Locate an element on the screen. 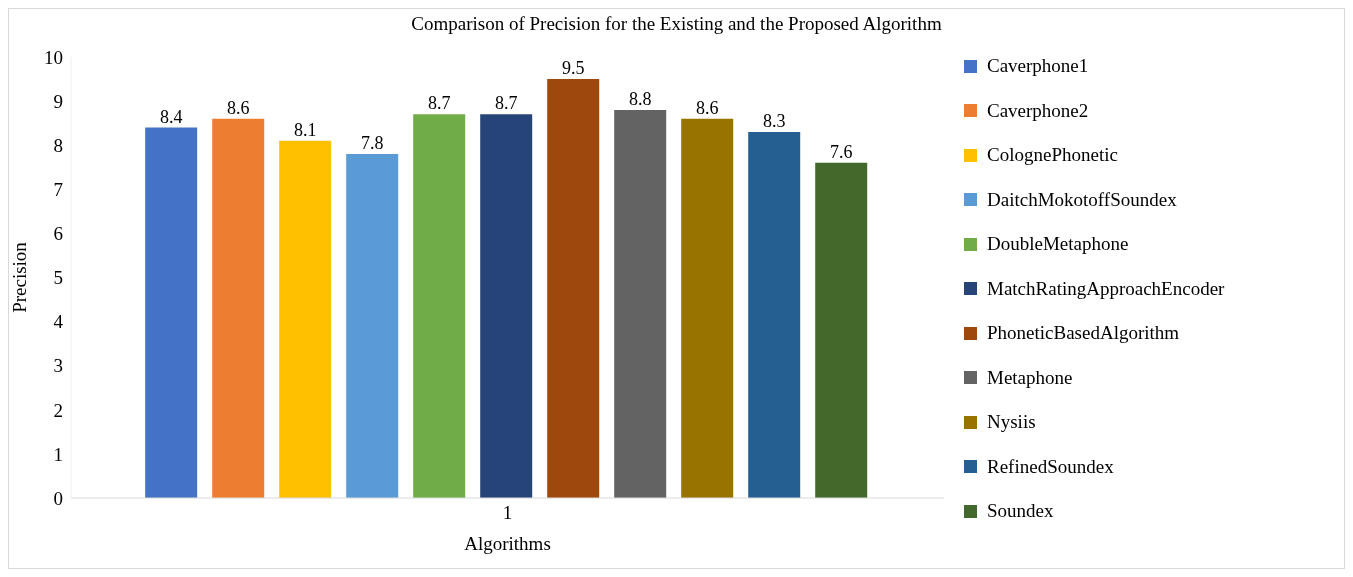  data-label: 8.1 is located at coordinates (305, 129).